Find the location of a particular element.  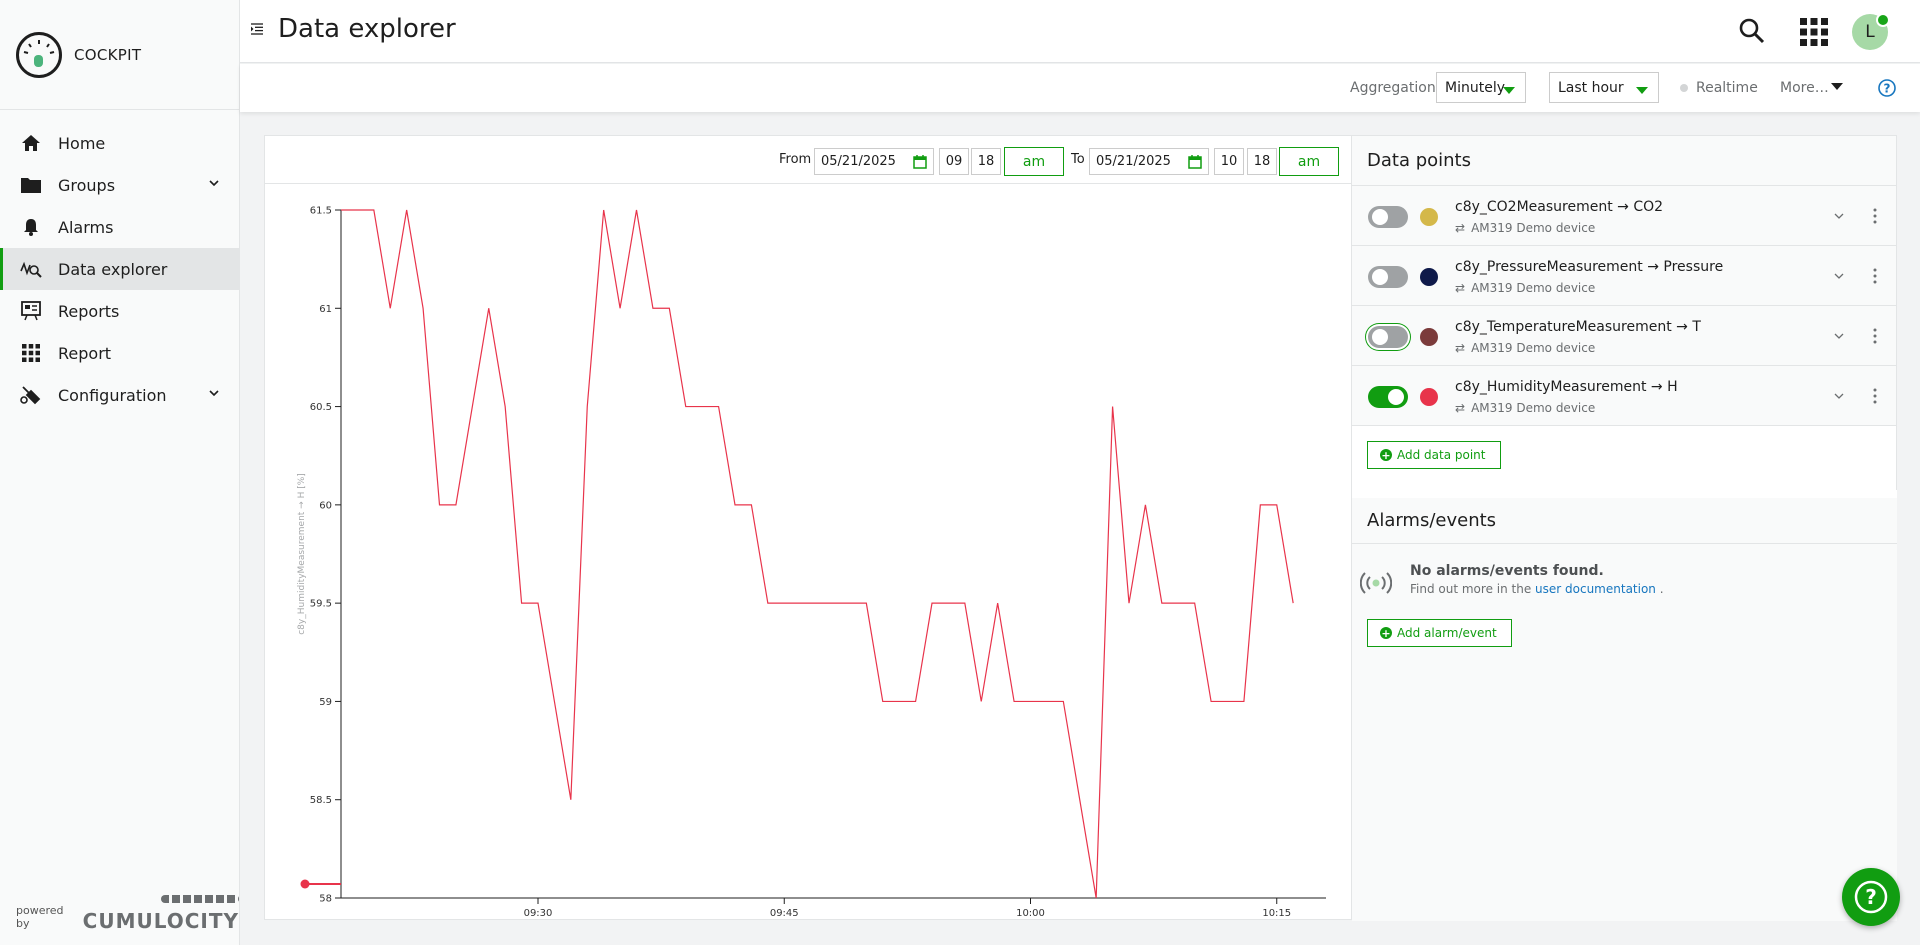

header: Data explorer L is located at coordinates (1080, 31).